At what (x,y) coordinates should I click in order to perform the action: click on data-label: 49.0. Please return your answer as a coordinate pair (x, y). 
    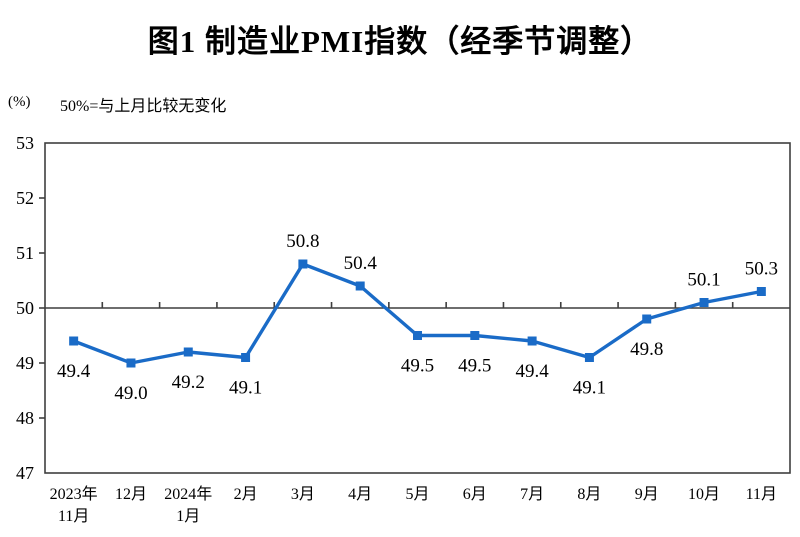
    Looking at the image, I should click on (130, 393).